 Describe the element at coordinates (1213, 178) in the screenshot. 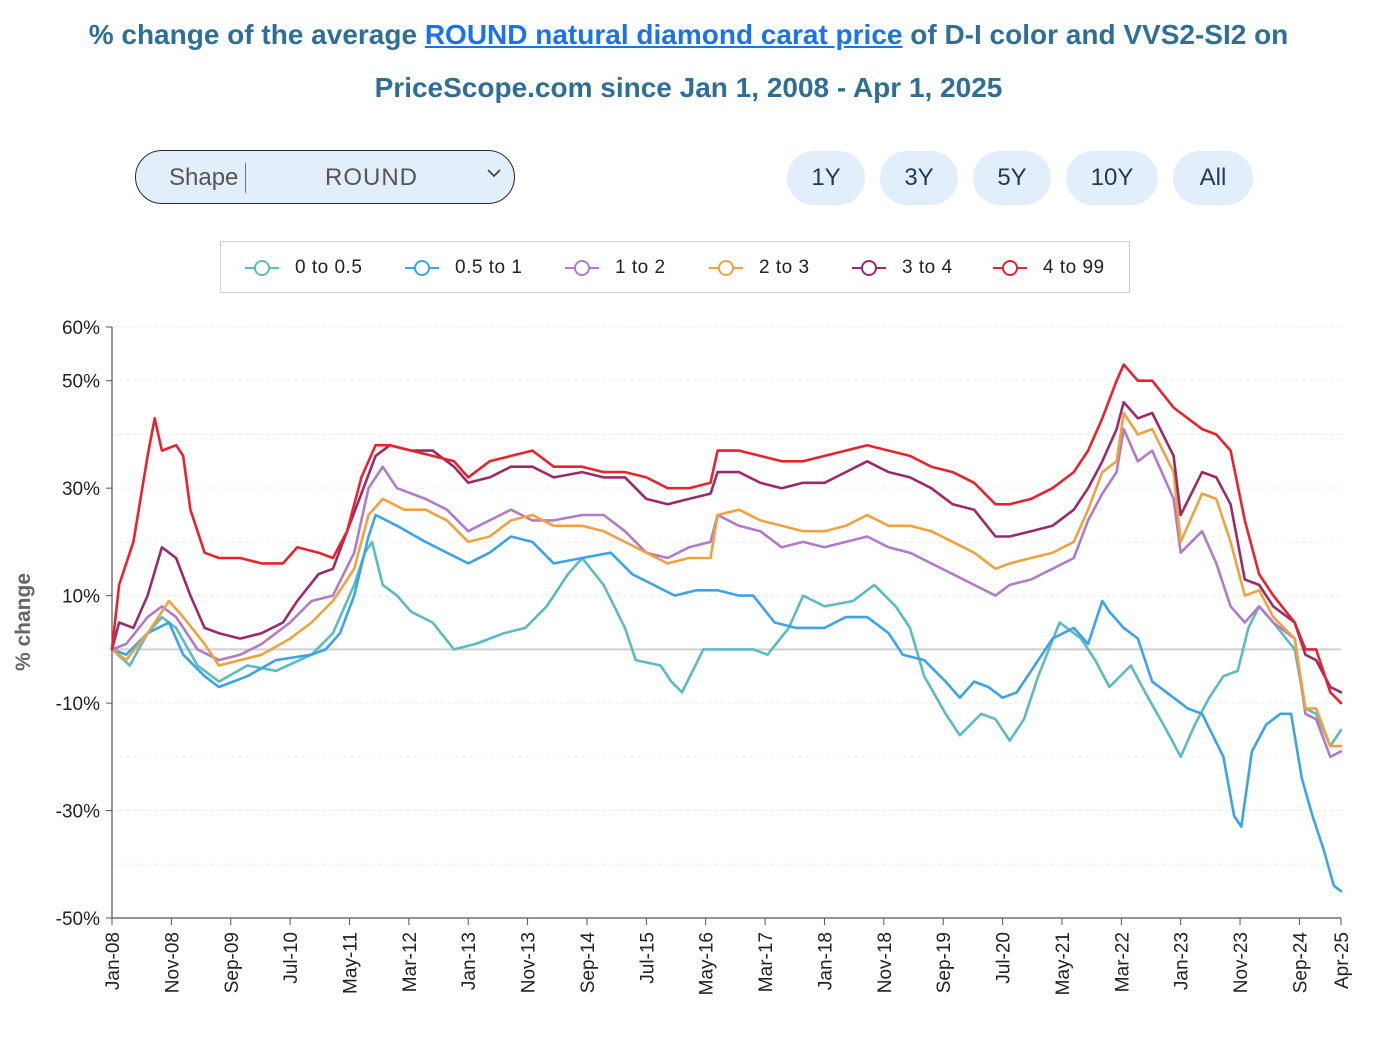

I see `range-all-button: All` at that location.